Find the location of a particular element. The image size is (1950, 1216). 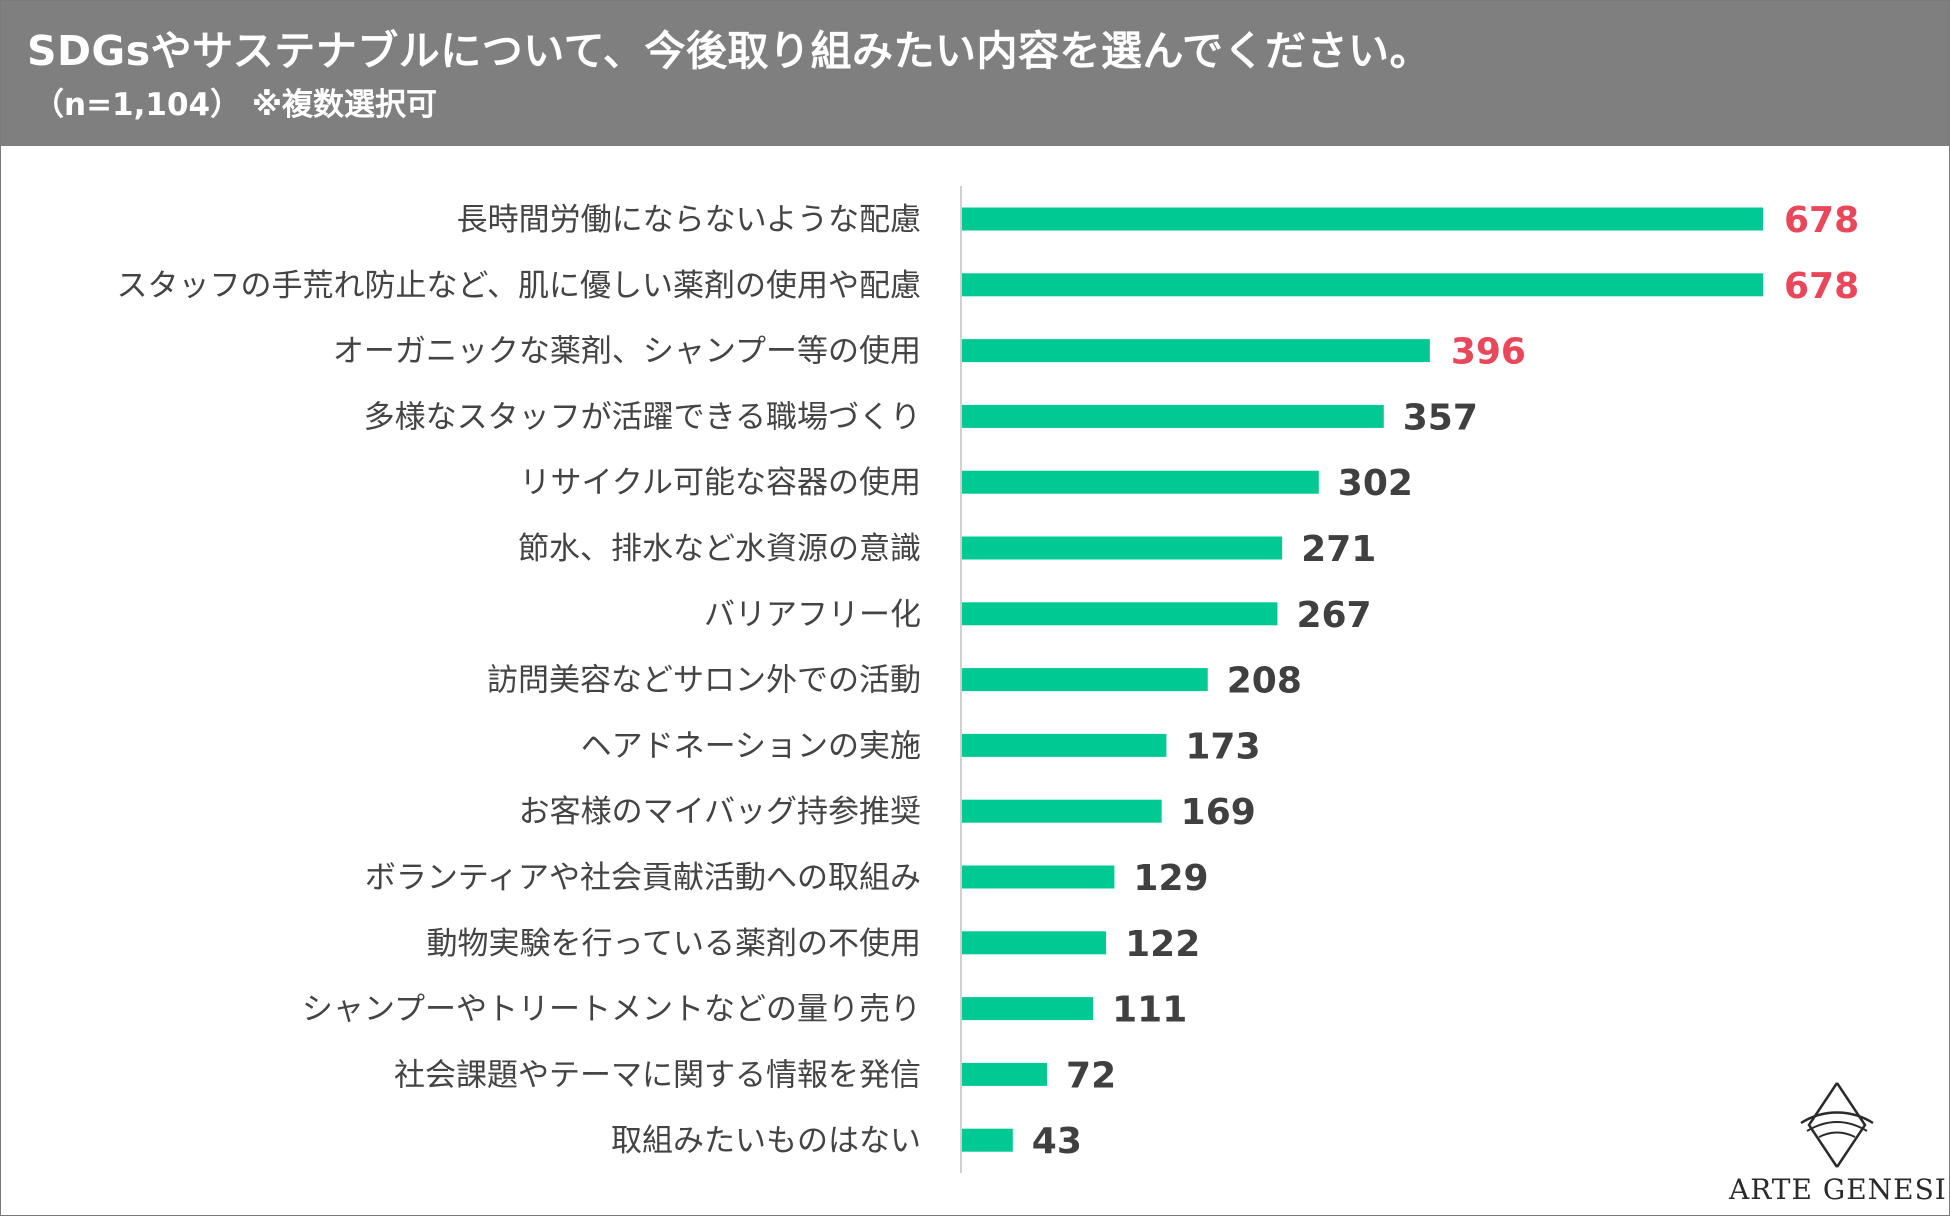

value-label: 271 is located at coordinates (1338, 549).